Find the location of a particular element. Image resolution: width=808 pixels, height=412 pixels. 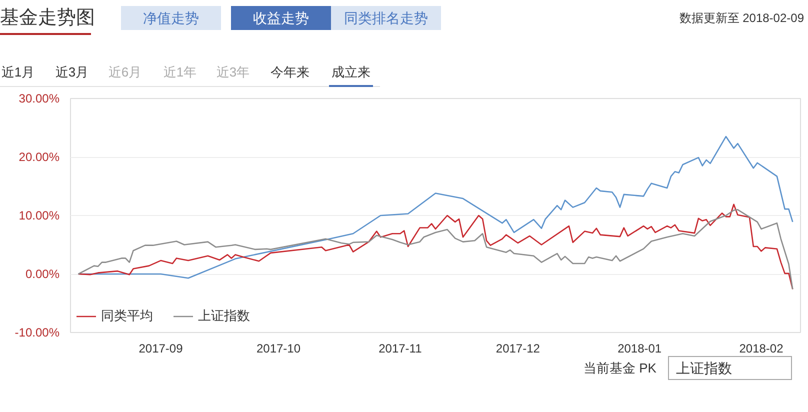

y-tick-label: -10.00% is located at coordinates (37, 333).